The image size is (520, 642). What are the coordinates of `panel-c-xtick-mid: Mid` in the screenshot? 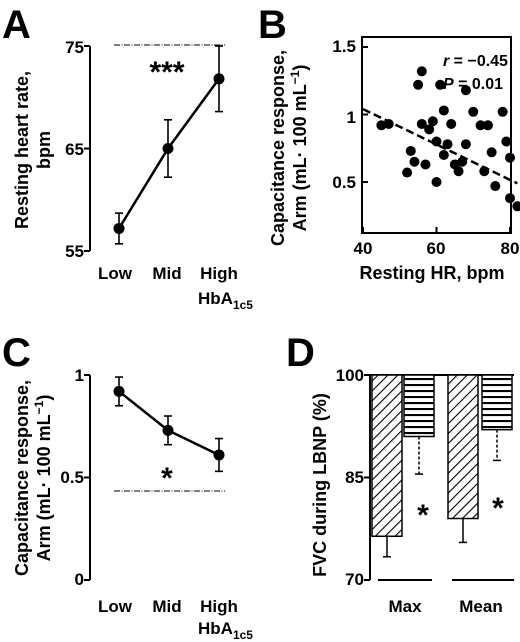 It's located at (166, 606).